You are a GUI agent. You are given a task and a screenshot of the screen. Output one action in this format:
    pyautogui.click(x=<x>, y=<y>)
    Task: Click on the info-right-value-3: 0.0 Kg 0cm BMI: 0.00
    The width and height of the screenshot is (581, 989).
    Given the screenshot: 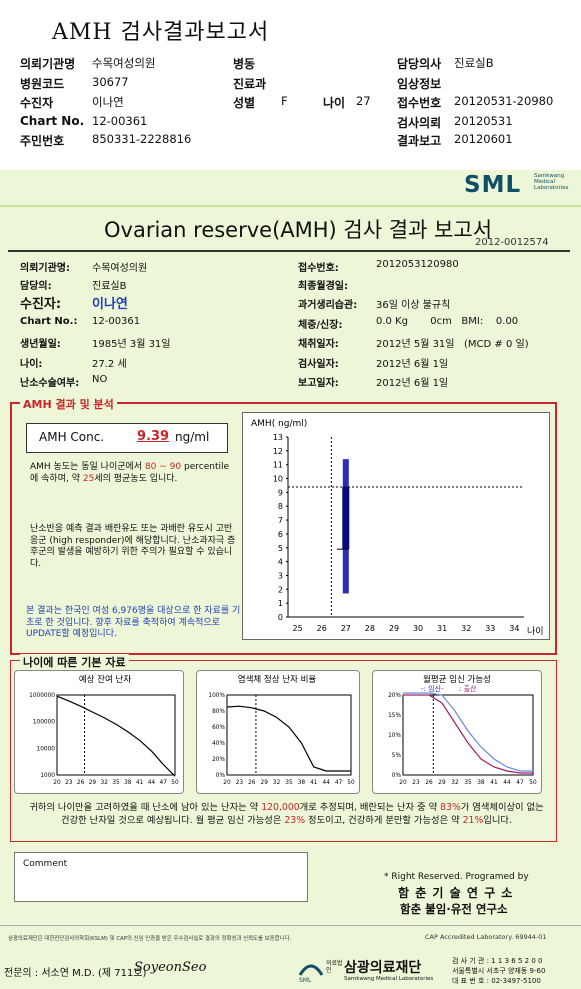 What is the action you would take?
    pyautogui.click(x=447, y=321)
    